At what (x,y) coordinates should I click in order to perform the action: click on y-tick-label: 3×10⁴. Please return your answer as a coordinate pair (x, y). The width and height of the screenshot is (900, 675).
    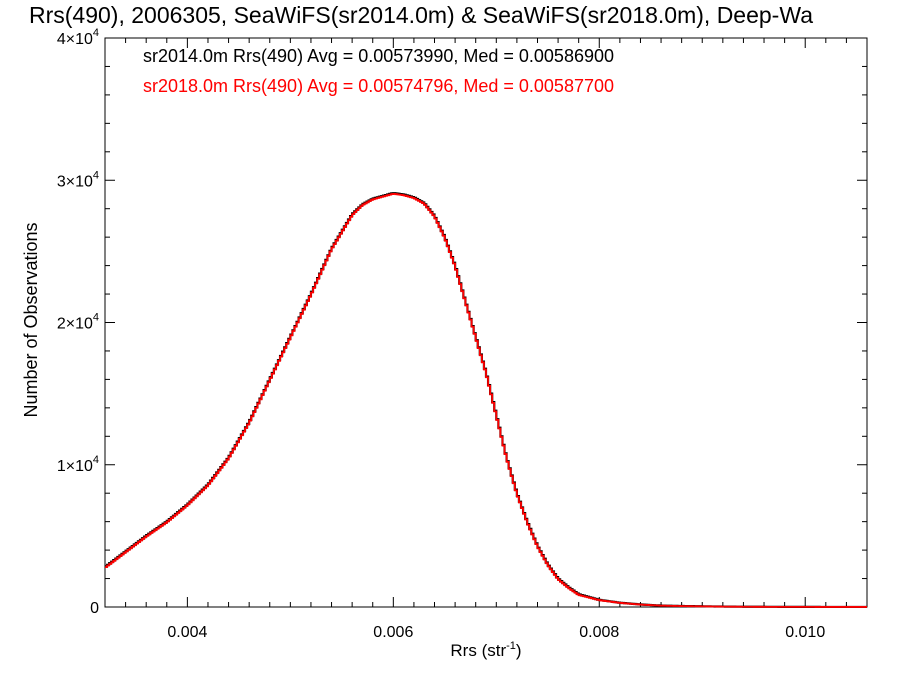
    Looking at the image, I should click on (78, 179).